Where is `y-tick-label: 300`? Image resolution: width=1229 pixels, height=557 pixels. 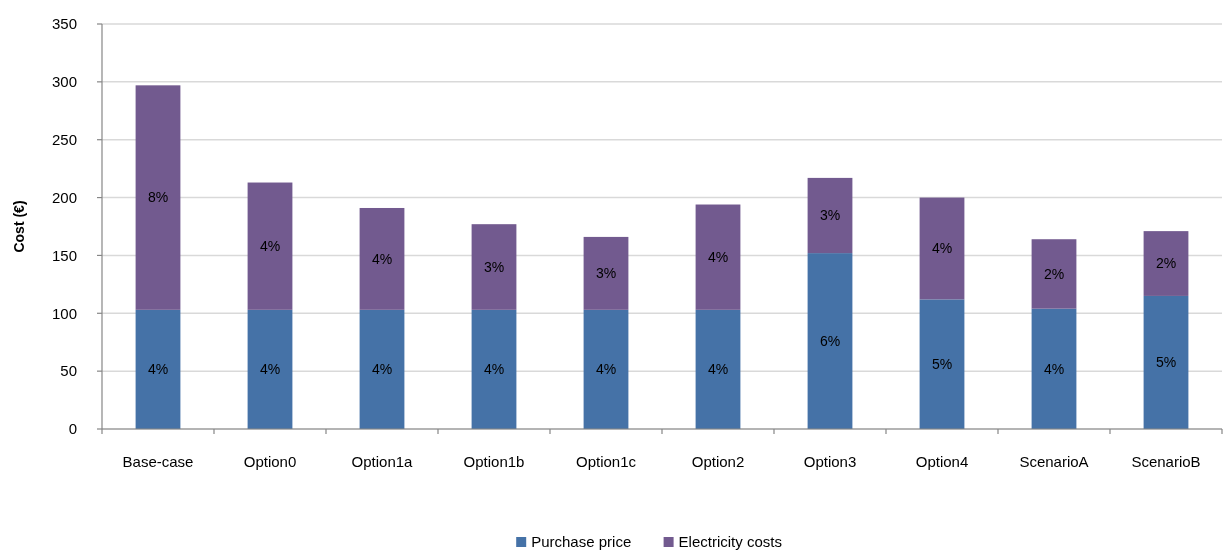
y-tick-label: 300 is located at coordinates (64, 82).